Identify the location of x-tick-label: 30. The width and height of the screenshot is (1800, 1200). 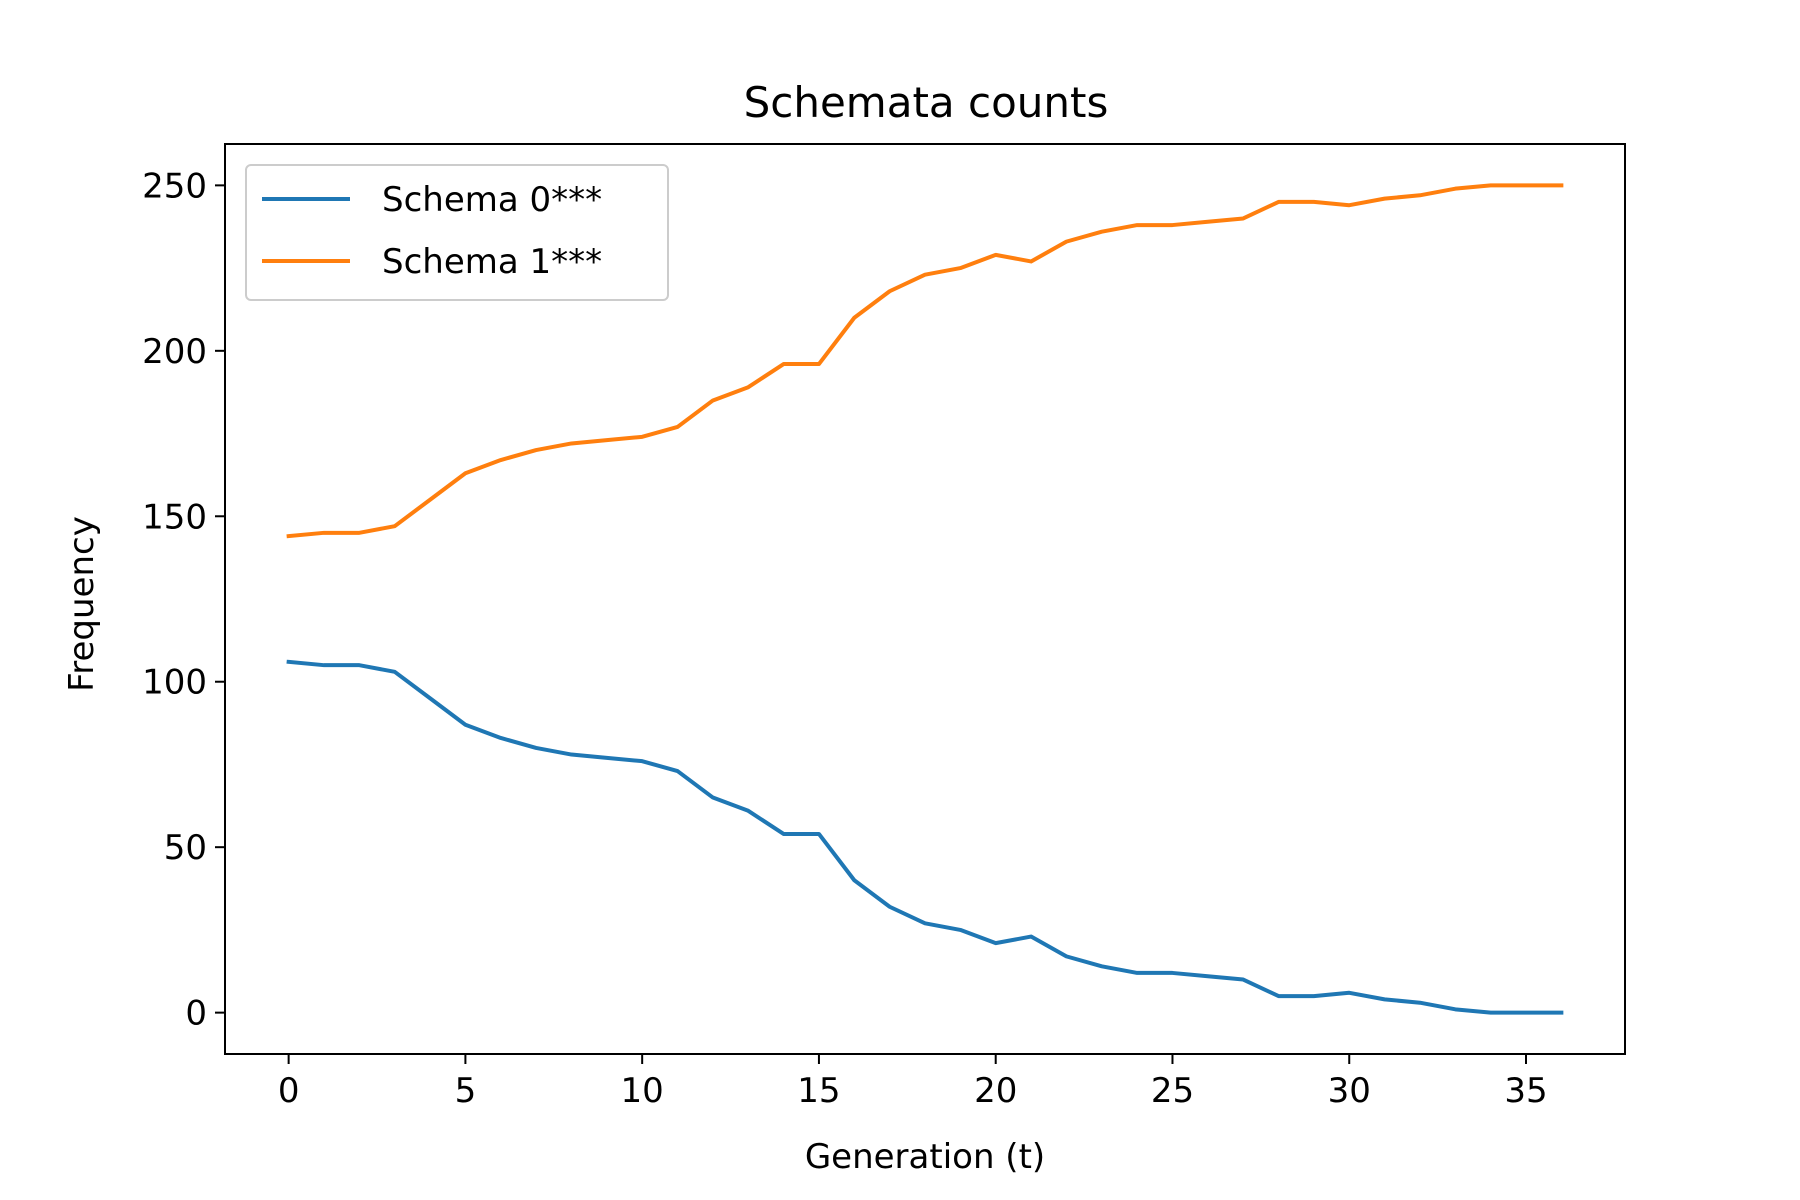
(1349, 1091).